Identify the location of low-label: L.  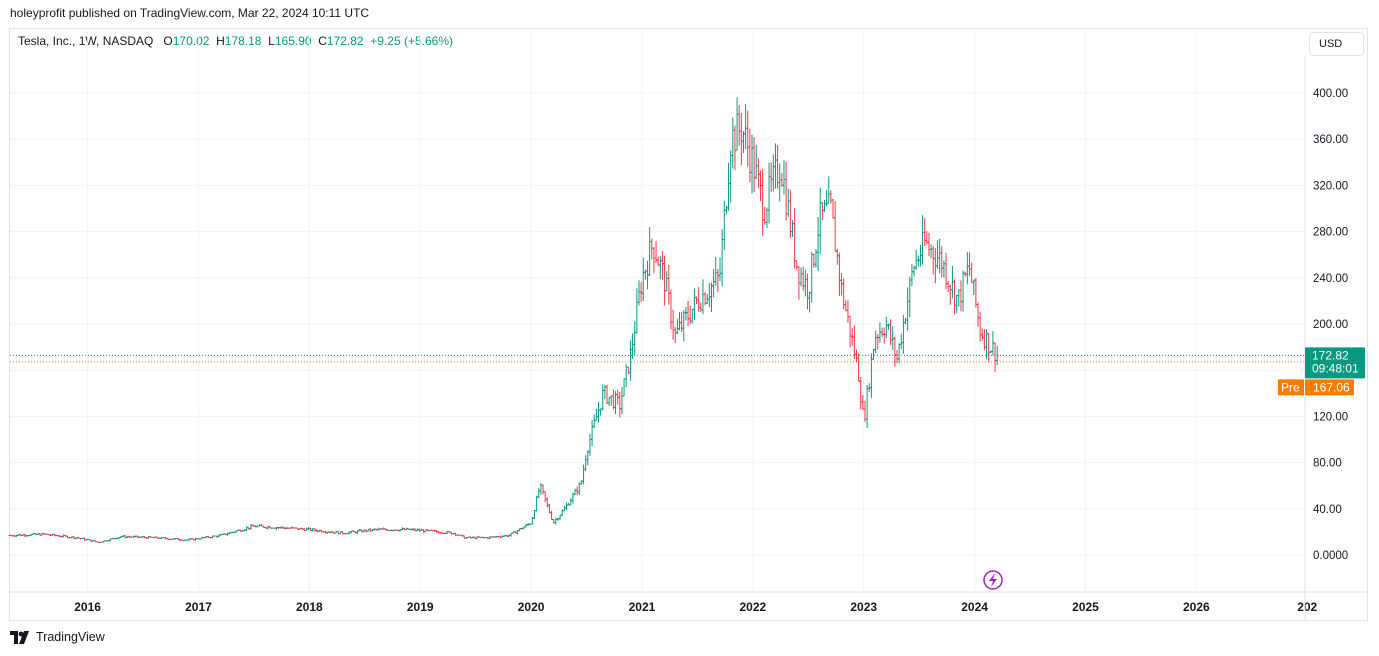
(271, 41).